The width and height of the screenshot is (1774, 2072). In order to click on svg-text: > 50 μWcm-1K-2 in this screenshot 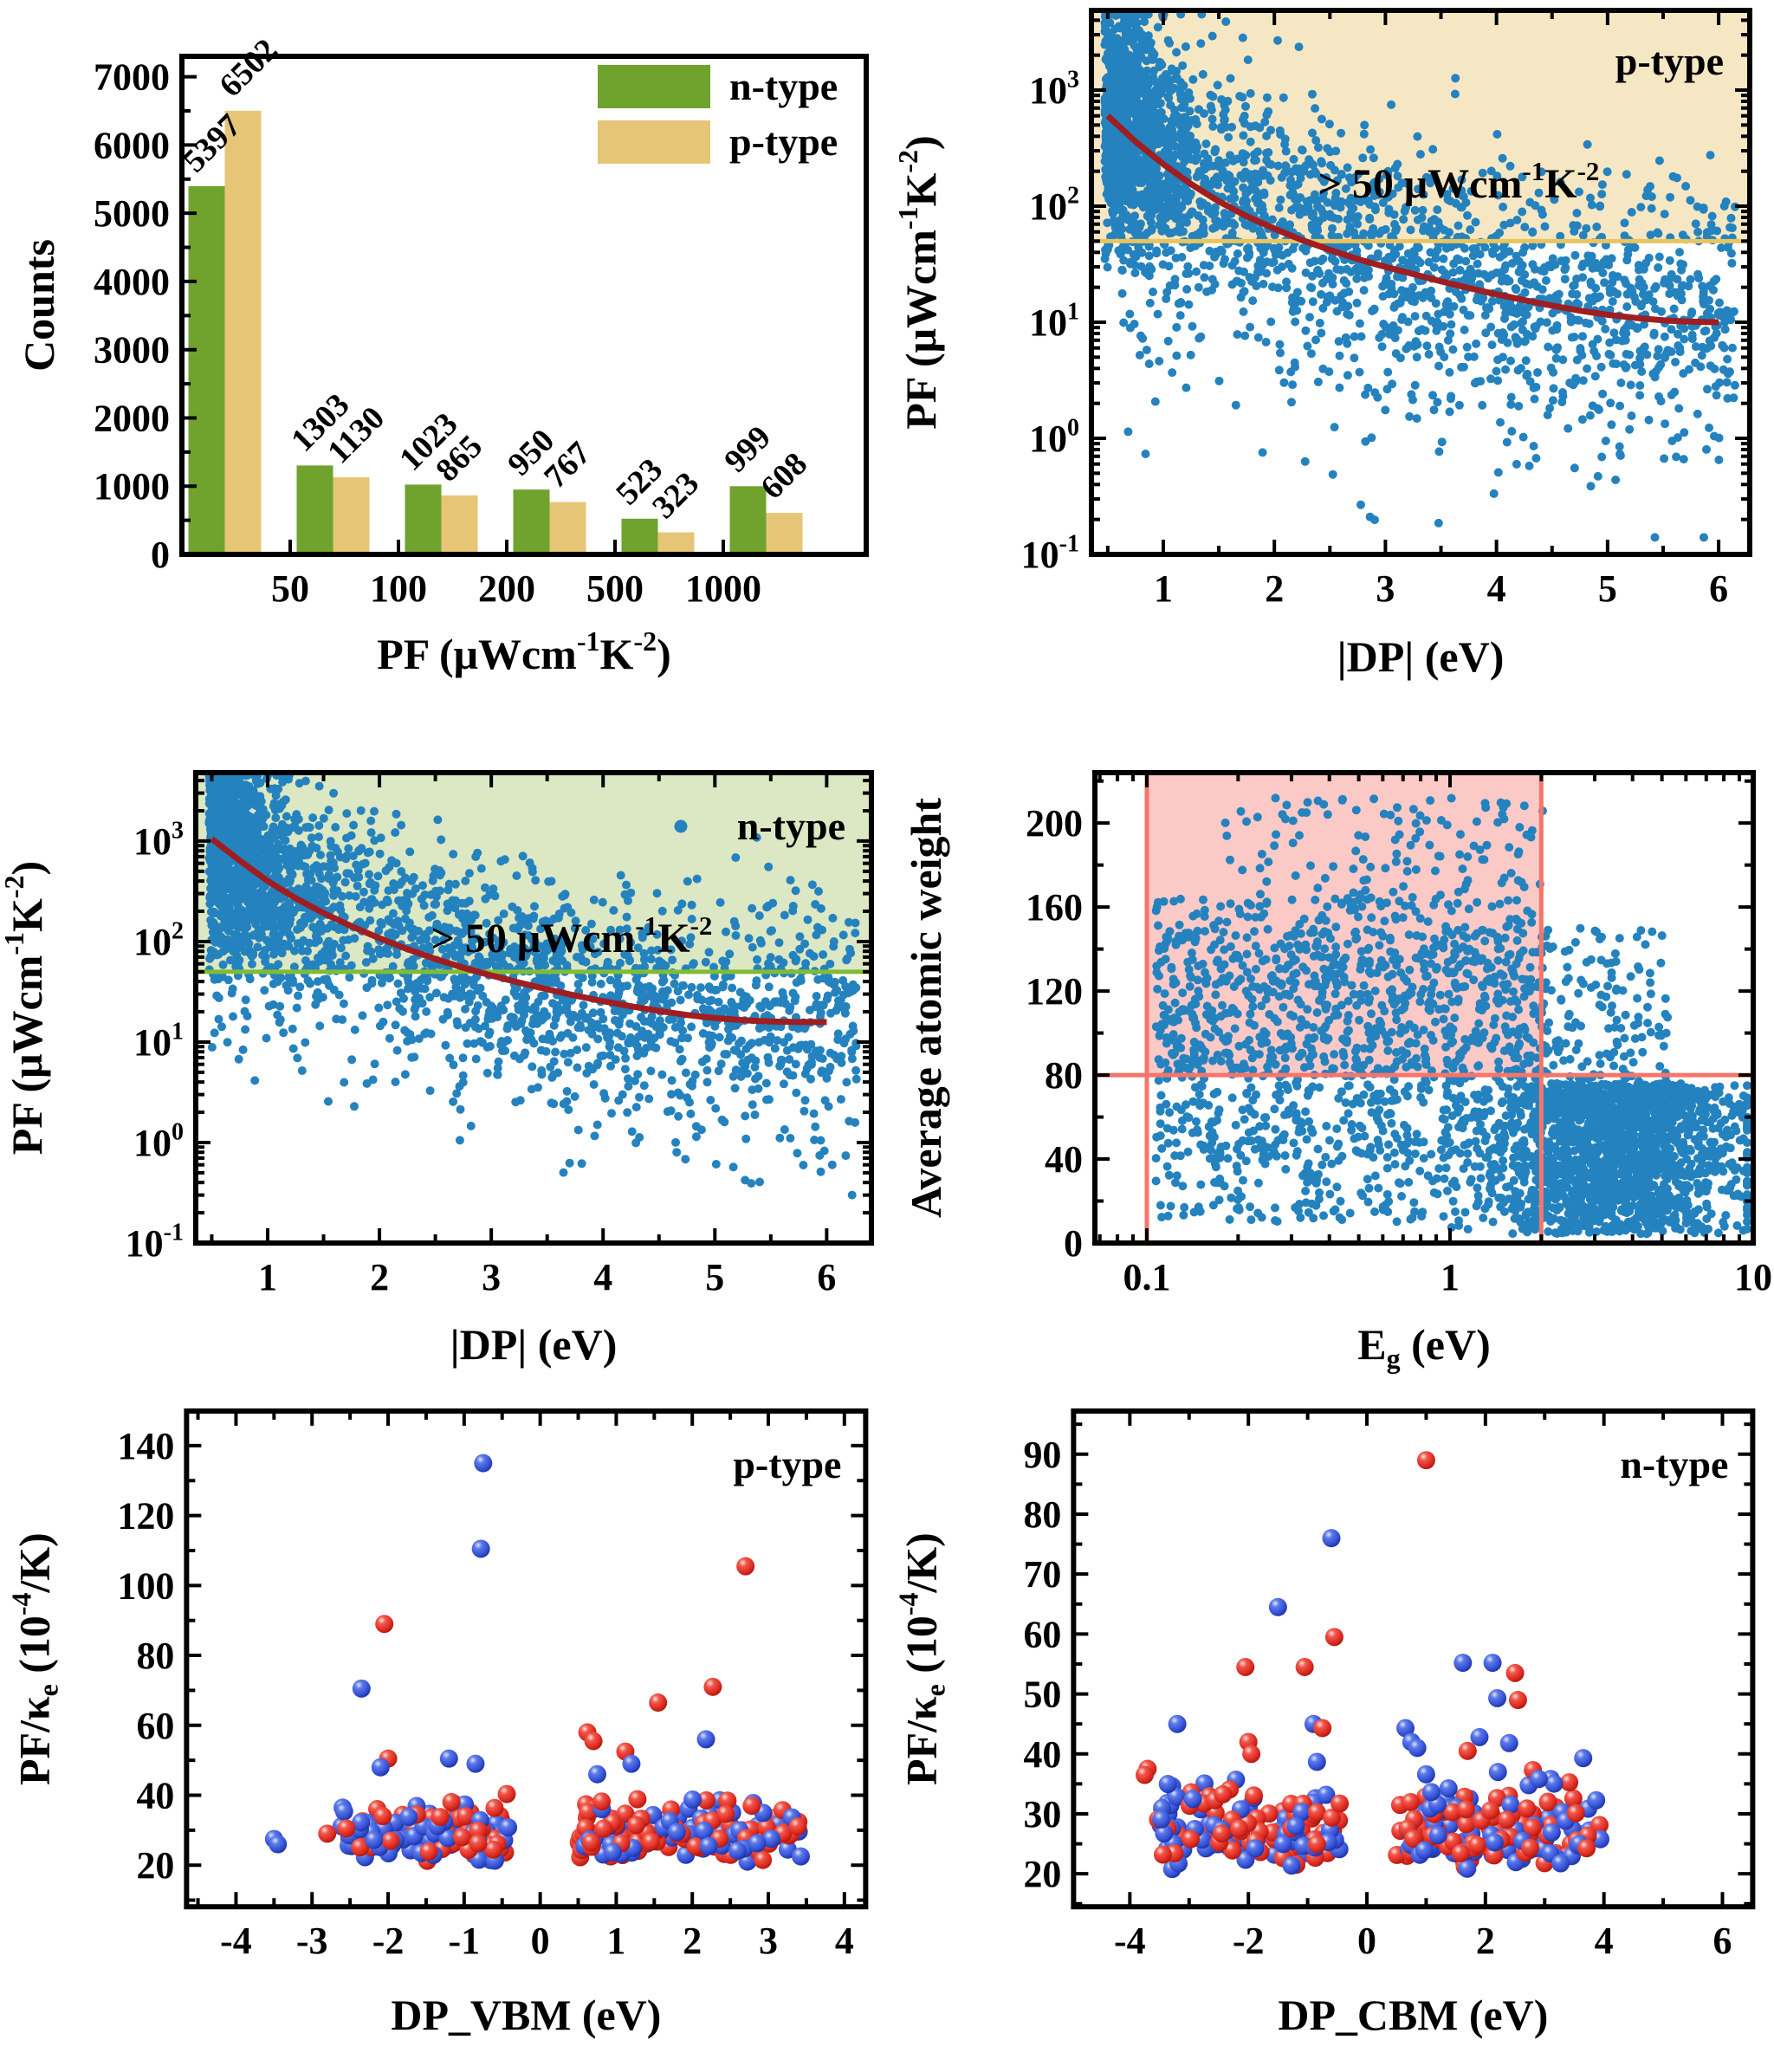, I will do `click(1459, 181)`.